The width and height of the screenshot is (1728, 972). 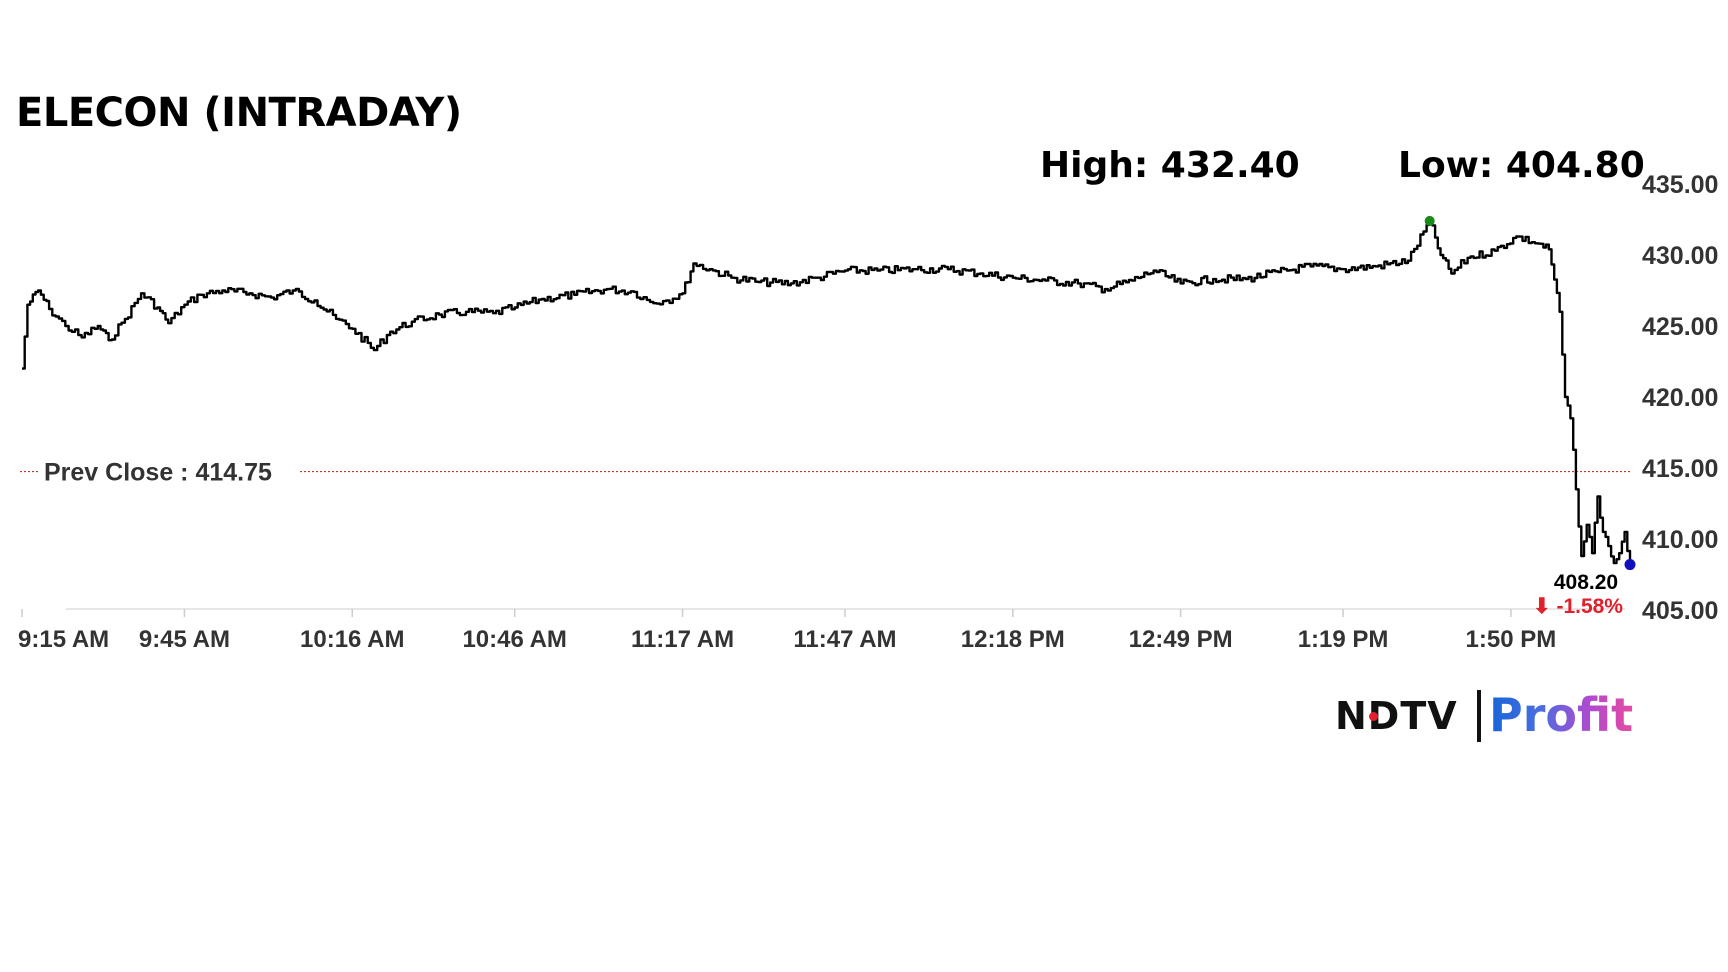 I want to click on y-tick-label: 435.00, so click(x=1680, y=185).